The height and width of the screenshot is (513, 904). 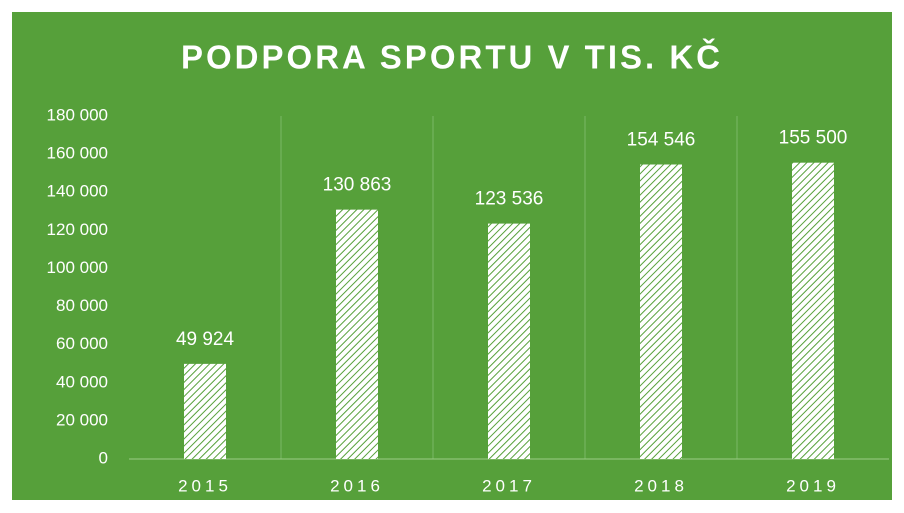 I want to click on y-tick-label: 120 000, so click(x=77, y=229).